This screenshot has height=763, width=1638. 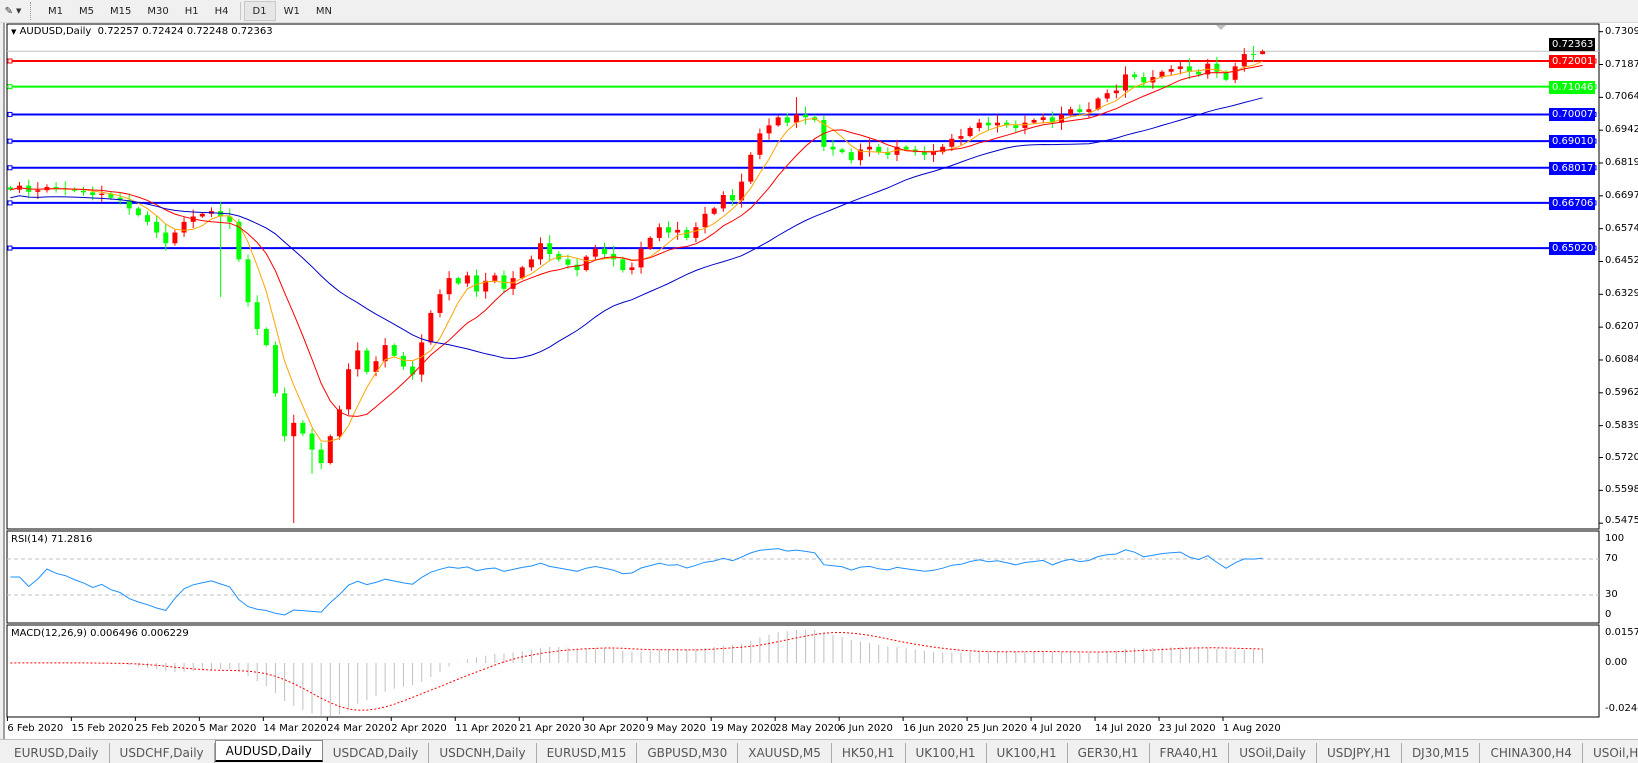 What do you see at coordinates (191, 11) in the screenshot?
I see `timeframe-h1: H1` at bounding box center [191, 11].